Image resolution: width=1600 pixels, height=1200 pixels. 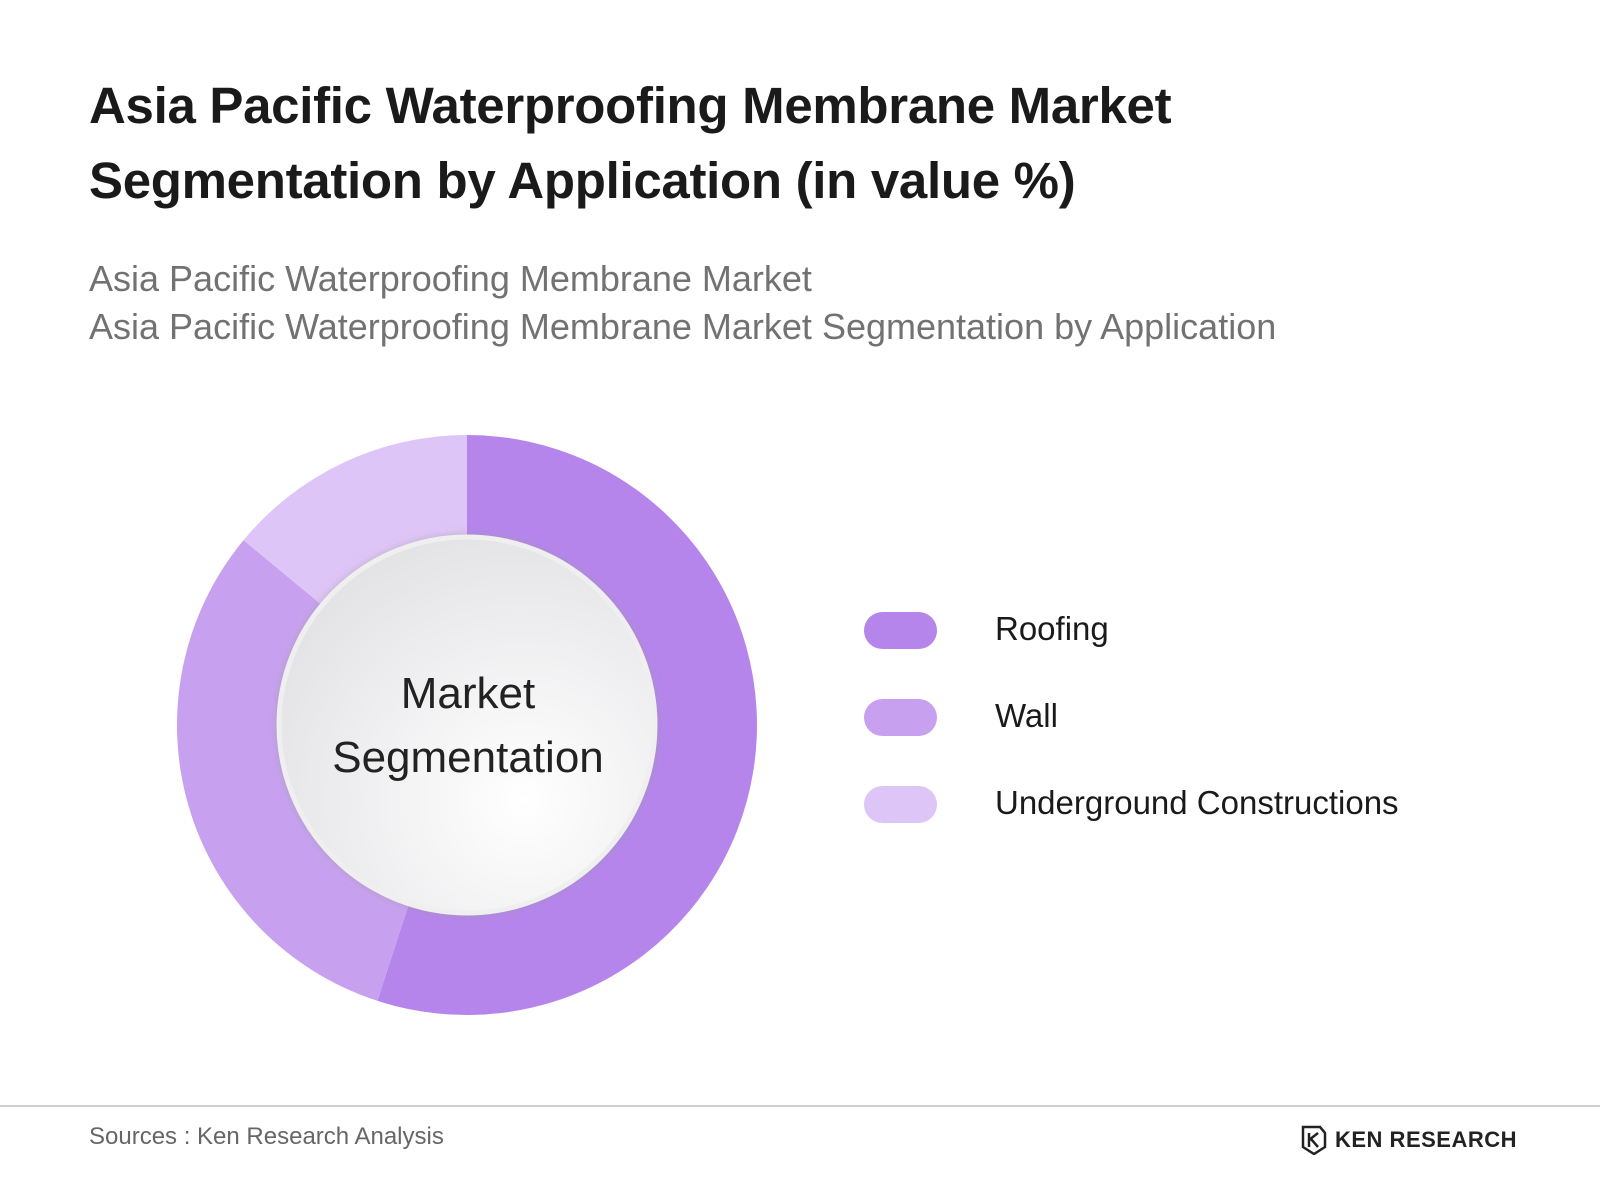 I want to click on donut-slice-roofing, so click(x=567, y=725).